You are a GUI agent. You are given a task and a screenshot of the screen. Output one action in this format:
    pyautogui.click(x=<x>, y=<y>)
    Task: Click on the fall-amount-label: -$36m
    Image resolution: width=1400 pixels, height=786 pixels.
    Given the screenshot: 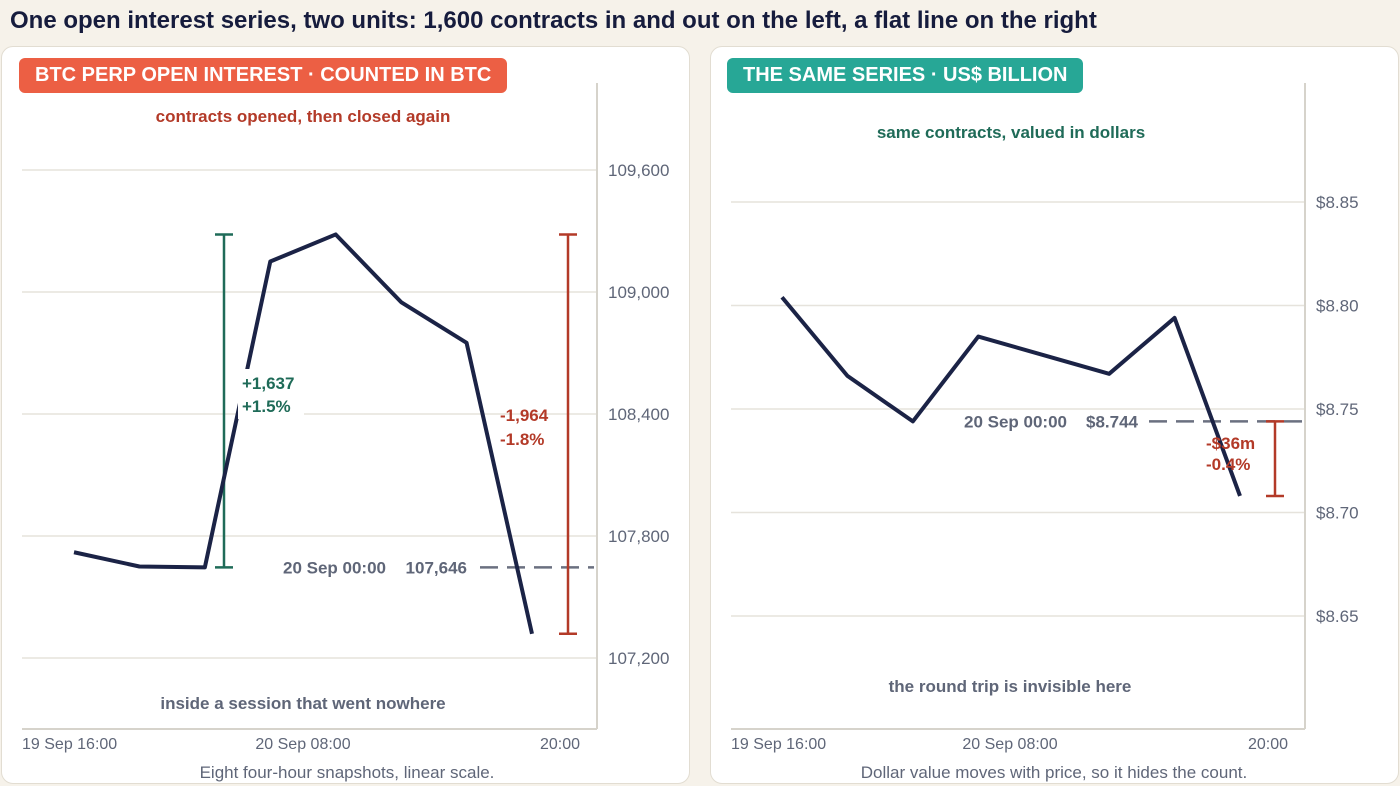 What is the action you would take?
    pyautogui.click(x=1230, y=443)
    